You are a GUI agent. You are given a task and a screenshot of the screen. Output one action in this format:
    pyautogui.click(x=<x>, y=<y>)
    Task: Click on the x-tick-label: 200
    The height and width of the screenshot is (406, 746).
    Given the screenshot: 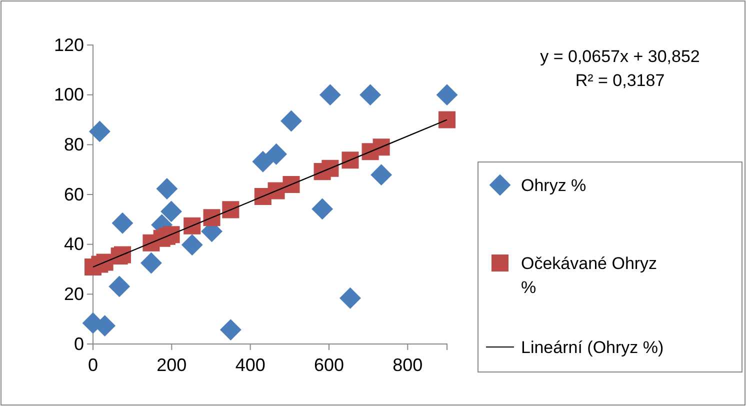 What is the action you would take?
    pyautogui.click(x=171, y=365)
    